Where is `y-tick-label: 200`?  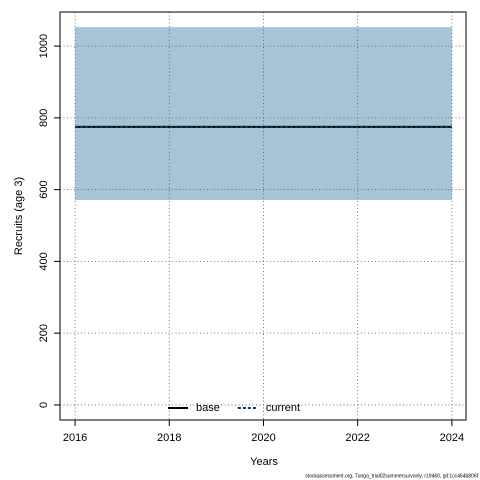
y-tick-label: 200 is located at coordinates (44, 333).